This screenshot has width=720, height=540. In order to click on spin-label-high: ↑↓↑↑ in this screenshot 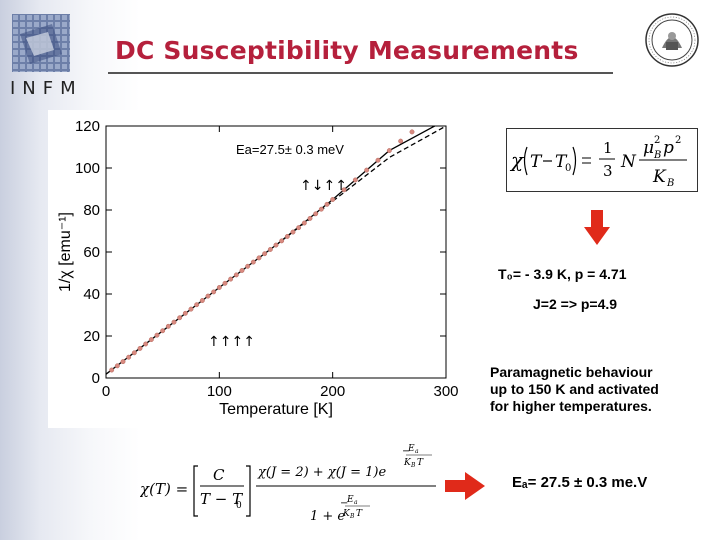, I will do `click(323, 186)`.